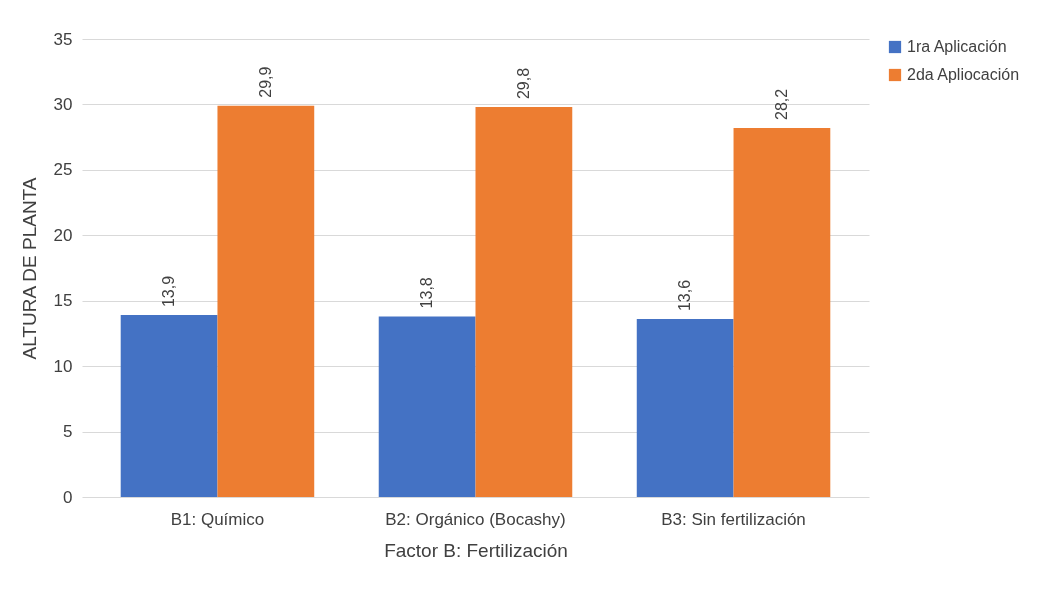 The width and height of the screenshot is (1060, 598). What do you see at coordinates (963, 74) in the screenshot?
I see `legend-label: 2da Apliocación` at bounding box center [963, 74].